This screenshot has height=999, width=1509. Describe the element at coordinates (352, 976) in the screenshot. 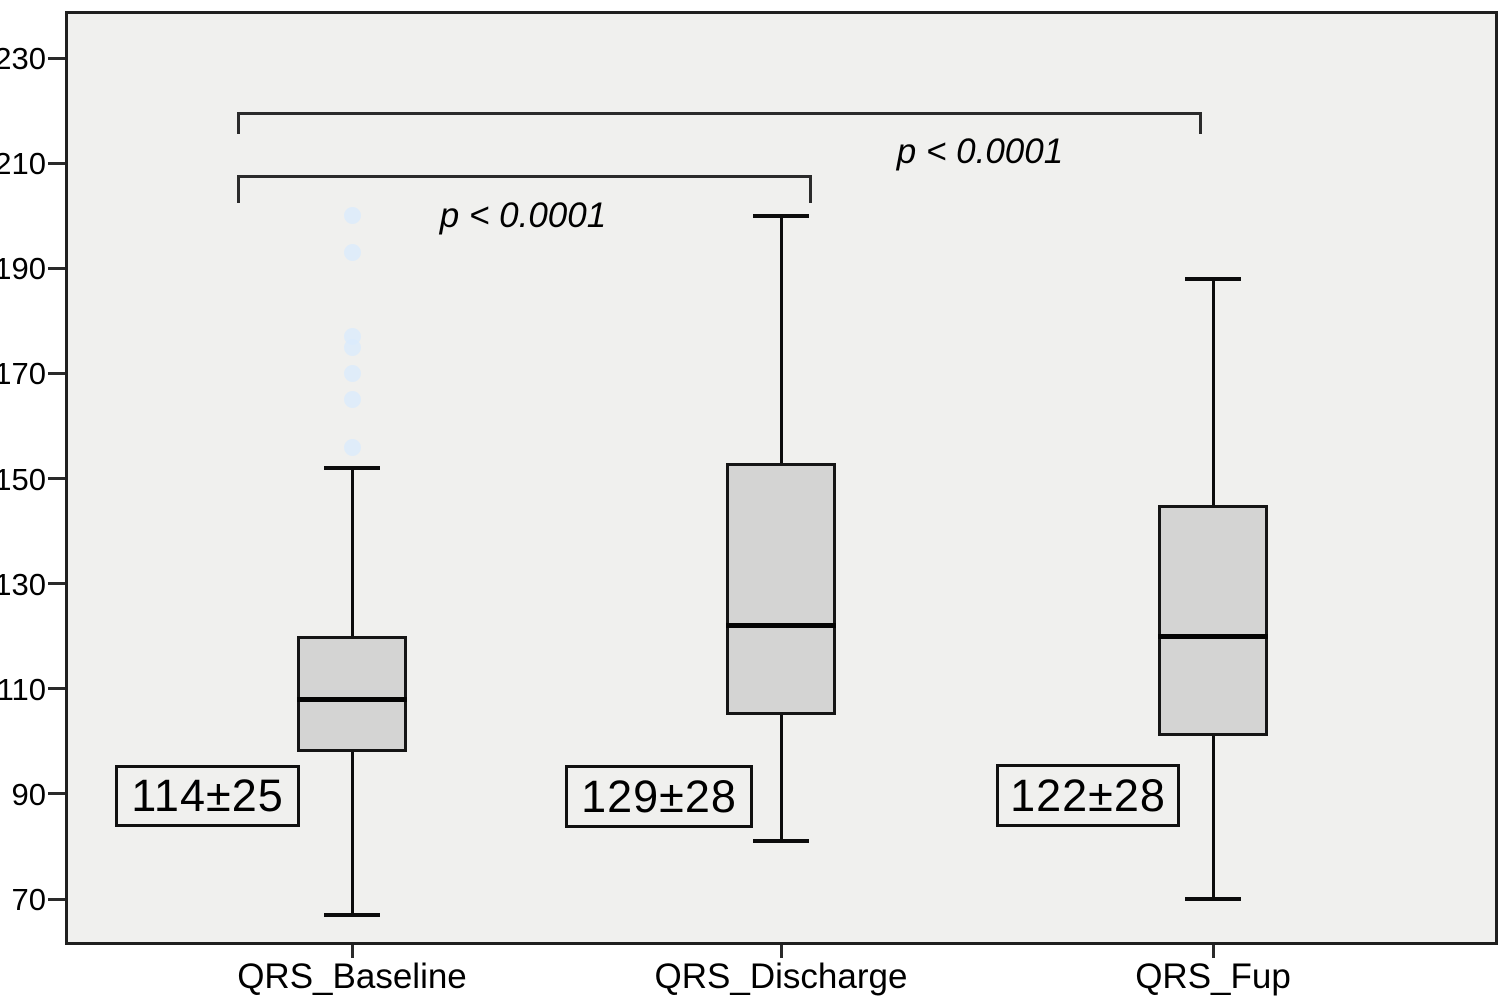

I see `x-axis-category-label: QRS_Baseline` at that location.